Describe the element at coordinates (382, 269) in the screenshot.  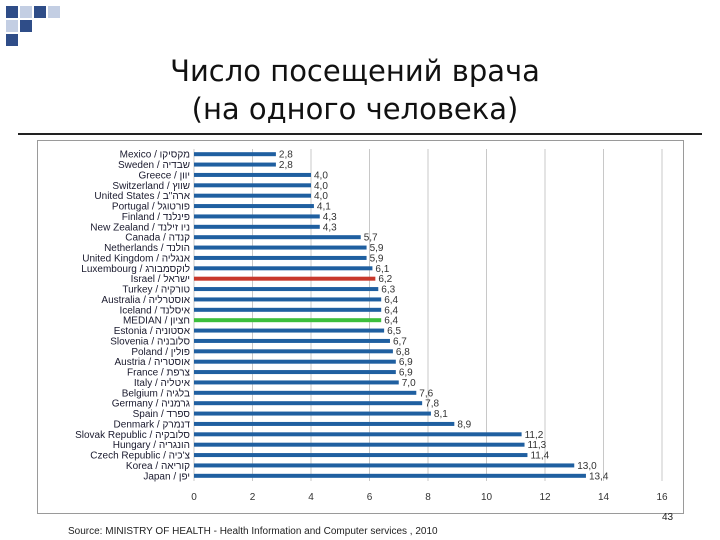
I see `value-label: 6,1` at that location.